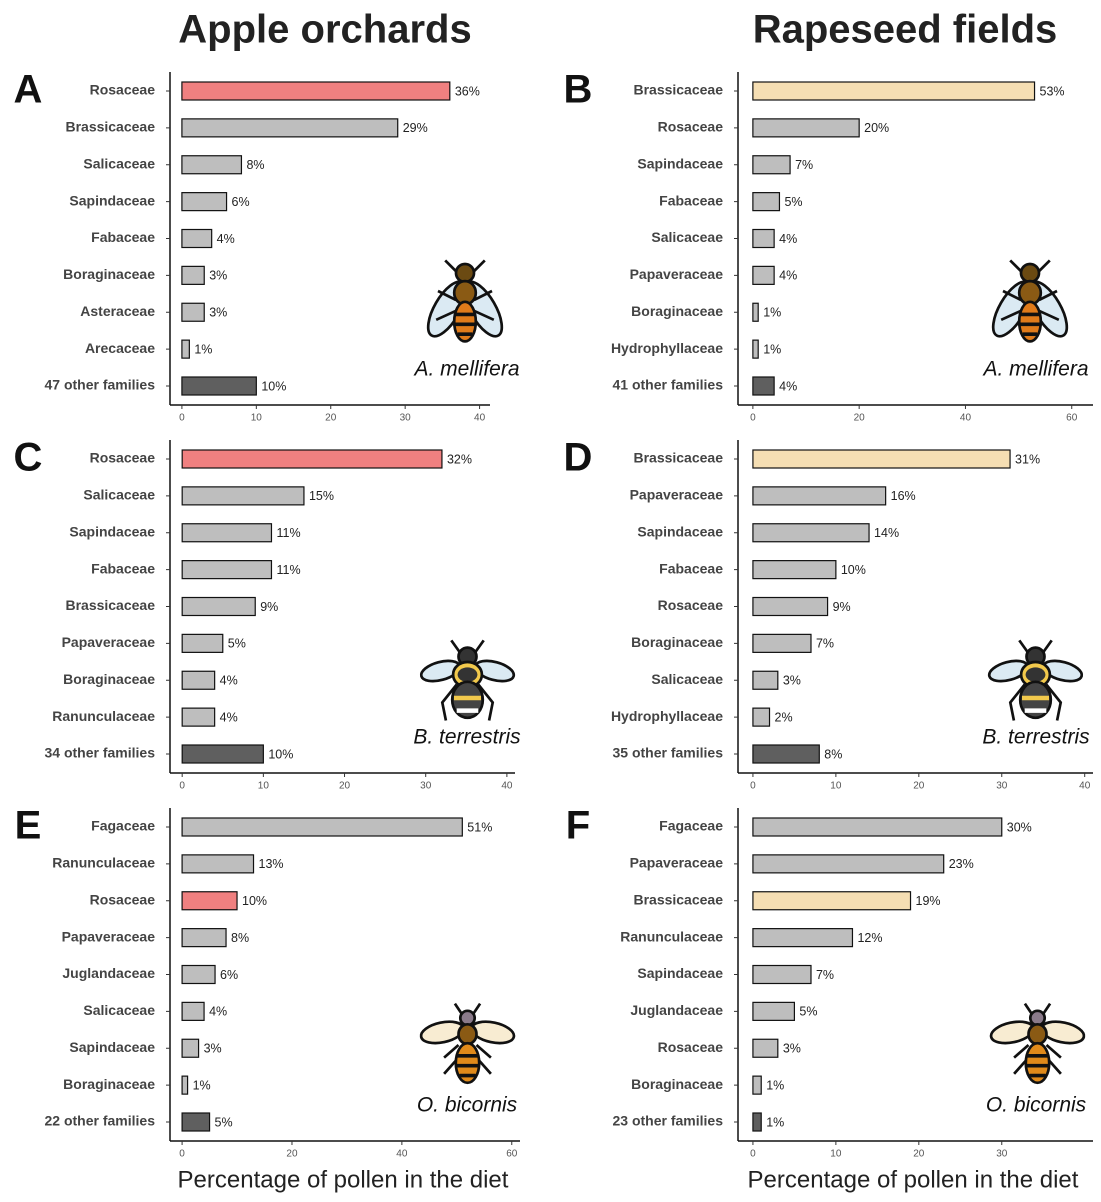  What do you see at coordinates (905, 30) in the screenshot?
I see `column-title: Rapeseed fields` at bounding box center [905, 30].